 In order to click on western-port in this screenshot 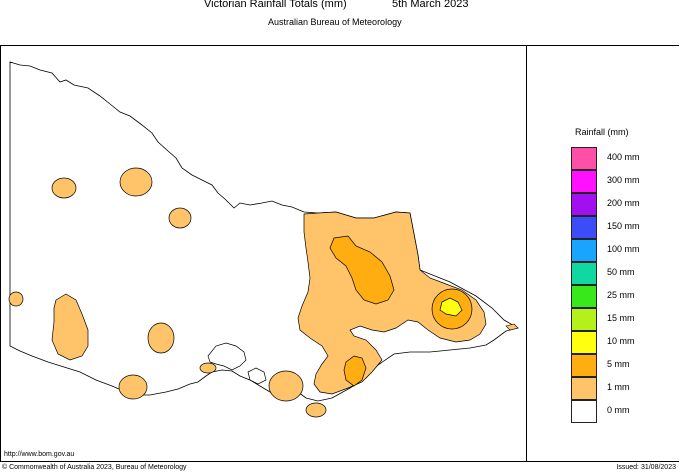, I will do `click(257, 376)`.